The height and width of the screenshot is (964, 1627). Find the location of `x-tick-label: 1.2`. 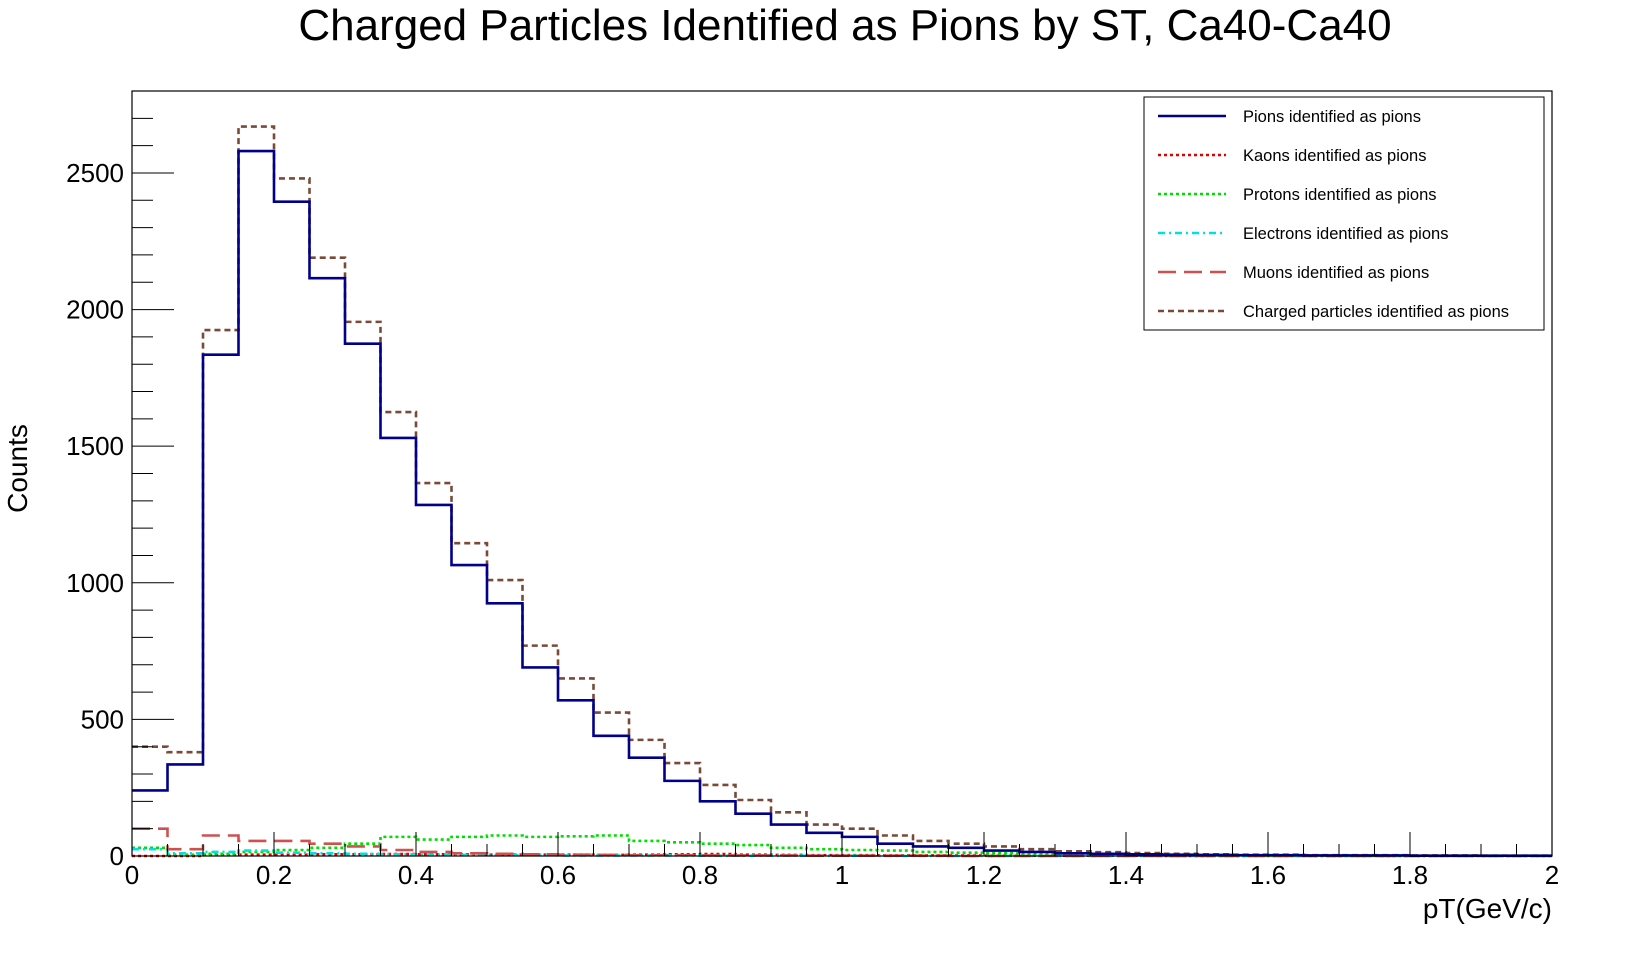

x-tick-label: 1.2 is located at coordinates (984, 875).